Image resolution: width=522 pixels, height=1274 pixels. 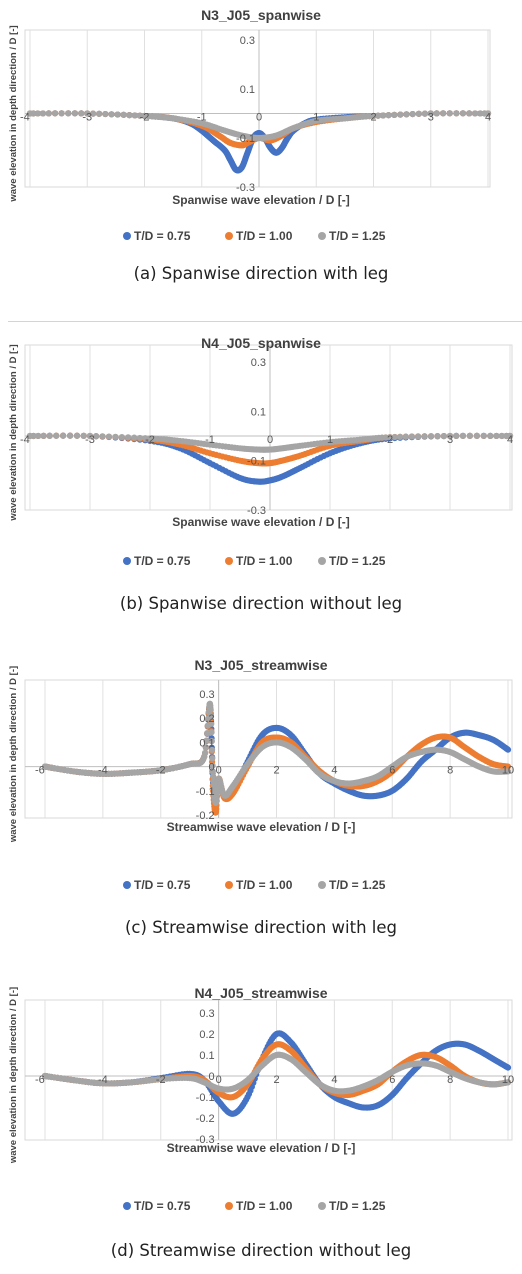 What do you see at coordinates (316, 117) in the screenshot?
I see `x-tick-label: 1` at bounding box center [316, 117].